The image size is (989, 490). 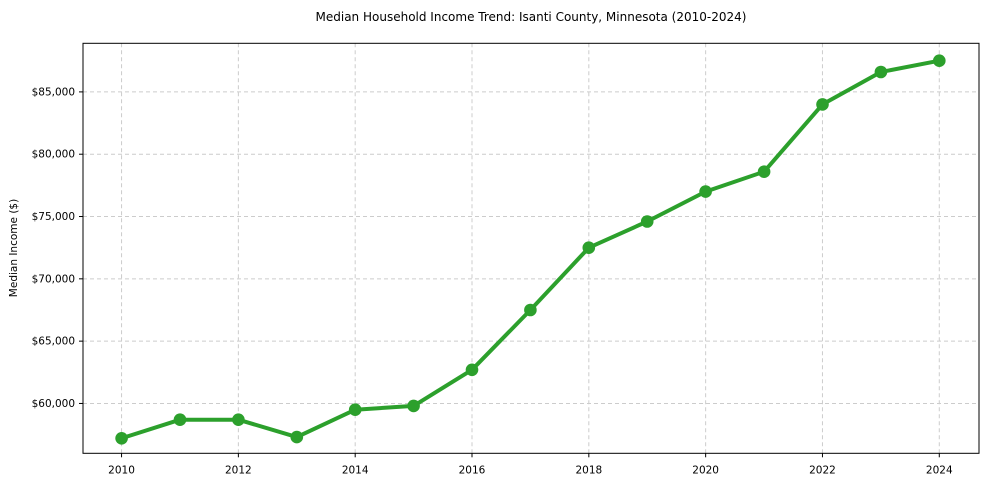 I want to click on x-tick-label-2020: 2020, so click(x=705, y=470).